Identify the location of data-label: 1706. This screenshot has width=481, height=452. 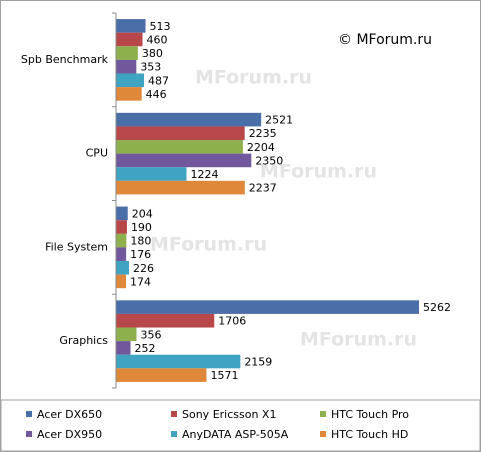
(232, 321).